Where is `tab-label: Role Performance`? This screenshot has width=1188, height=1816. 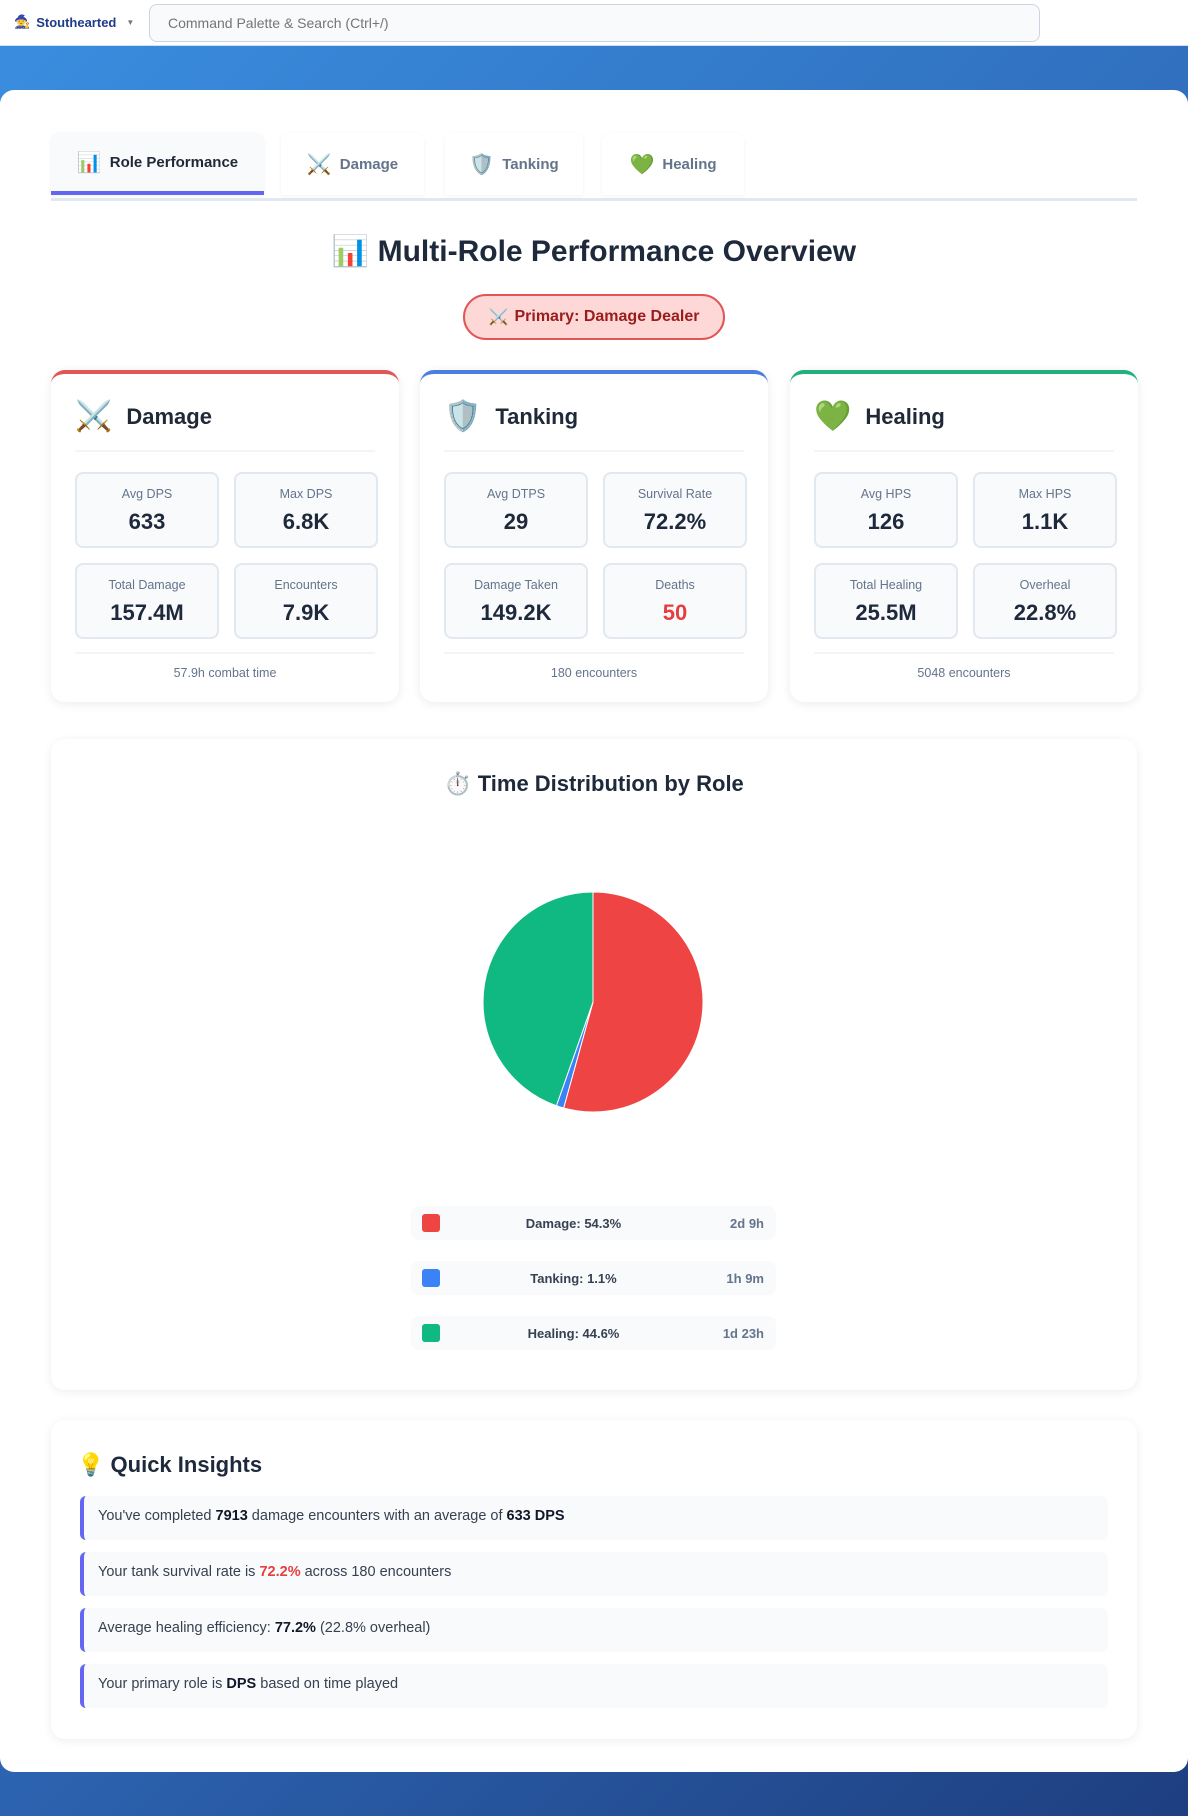 tab-label: Role Performance is located at coordinates (174, 162).